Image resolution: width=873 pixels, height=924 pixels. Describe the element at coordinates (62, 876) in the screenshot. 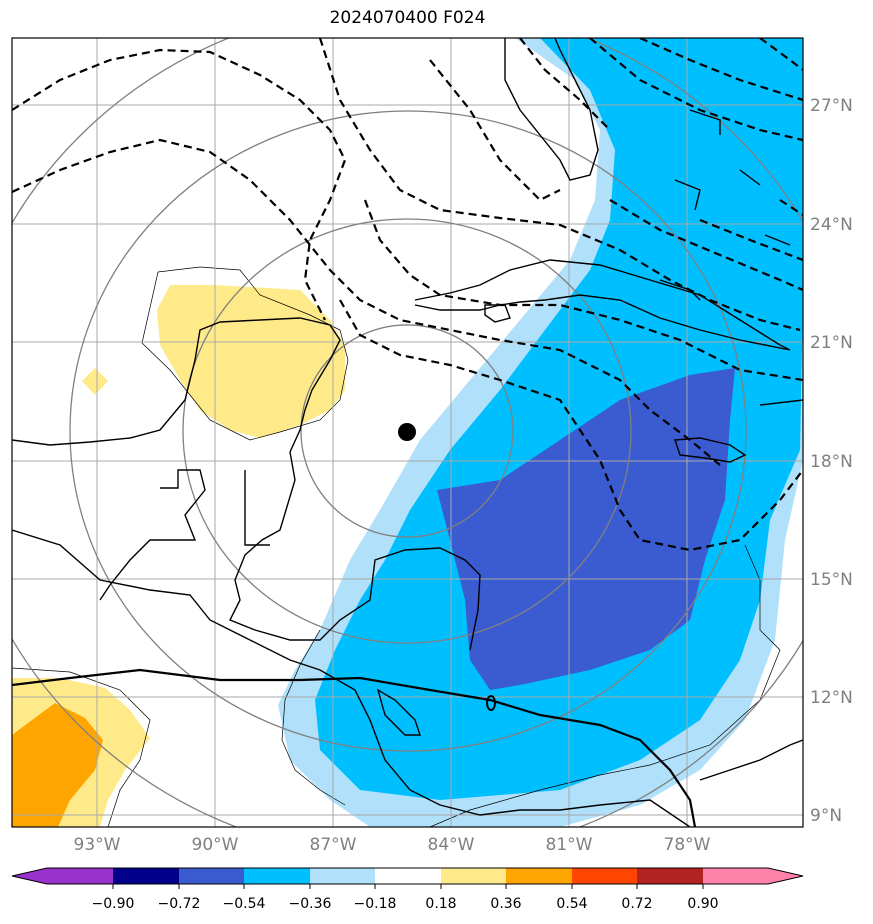

I see `colorbar-extend-left` at that location.